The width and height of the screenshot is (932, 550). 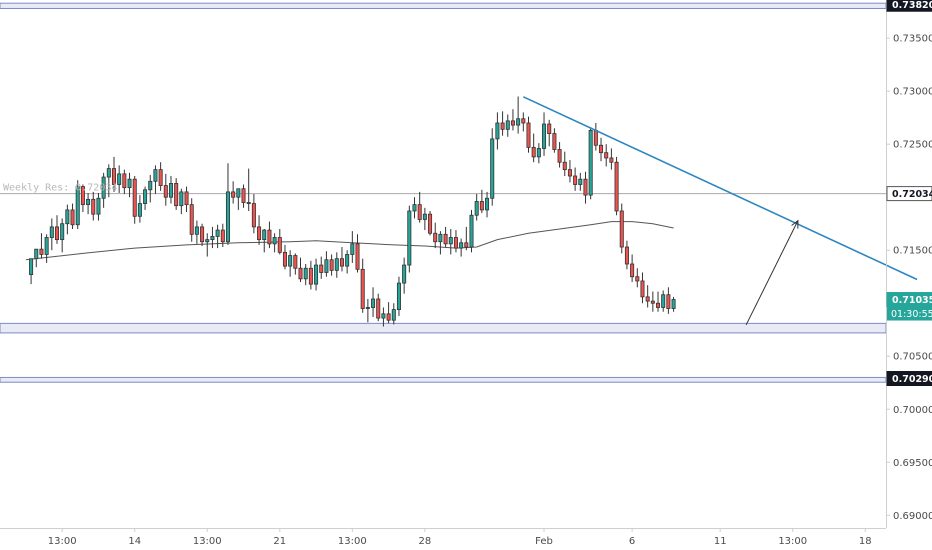 What do you see at coordinates (60, 188) in the screenshot?
I see `weekly-res-label: Weekly Res: 0.72034` at bounding box center [60, 188].